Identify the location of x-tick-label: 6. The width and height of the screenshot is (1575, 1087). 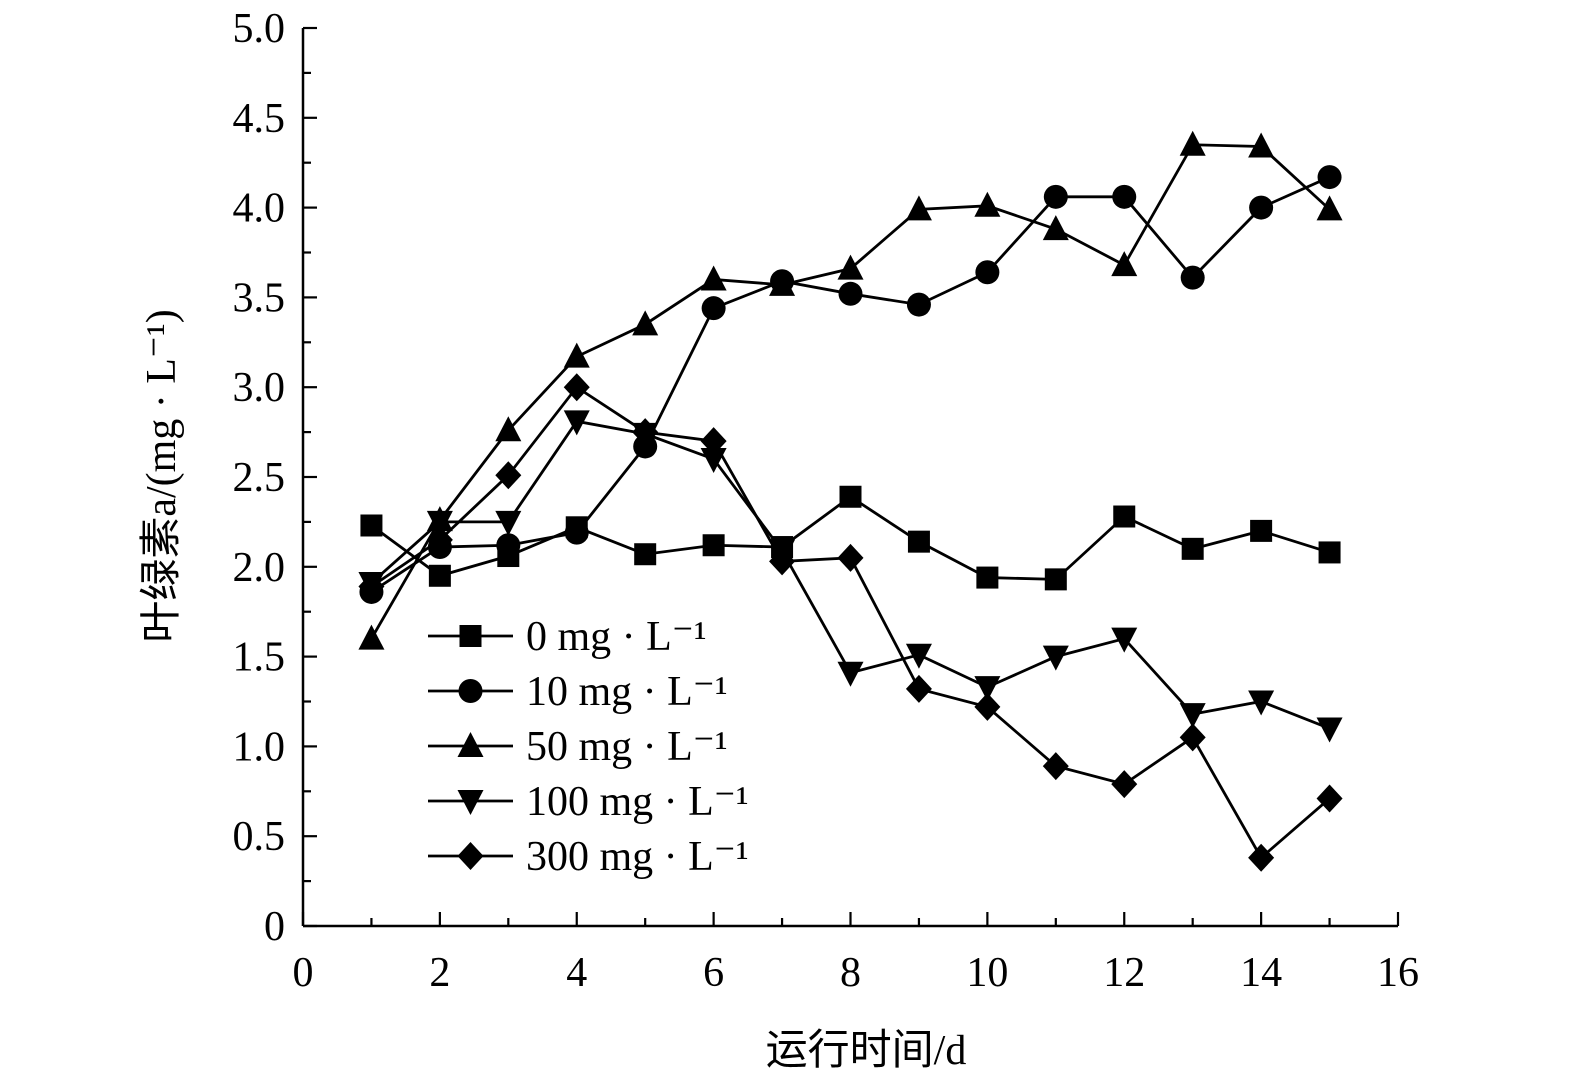
(713, 973).